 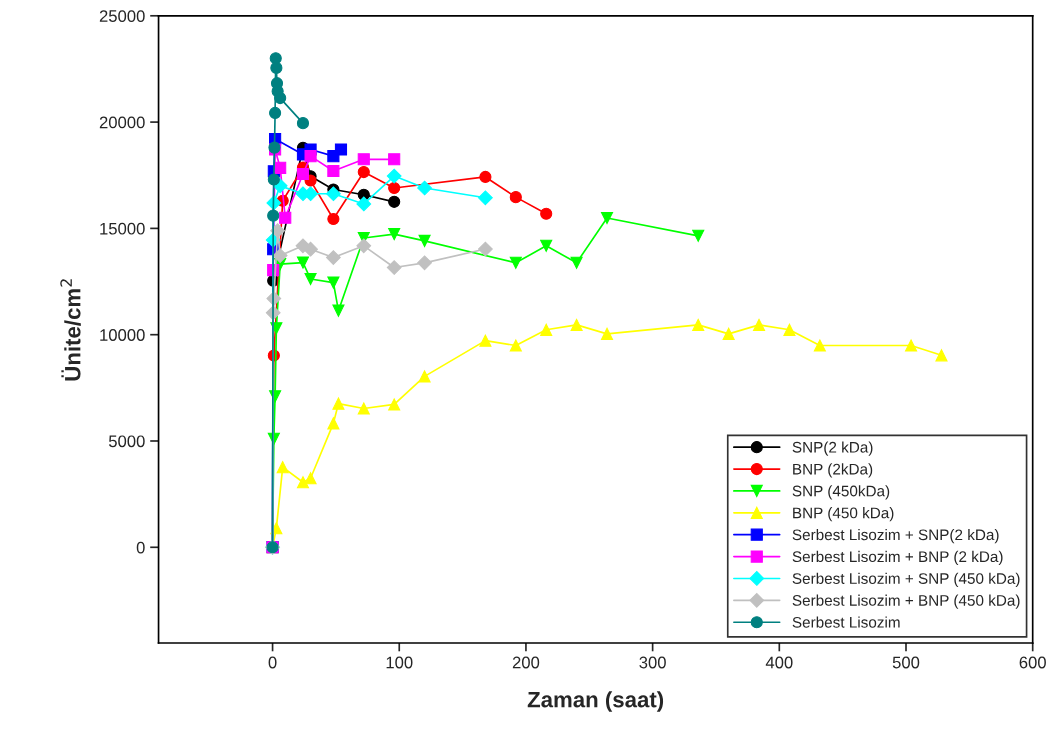 I want to click on y-tick-label: 10000, so click(x=122, y=335).